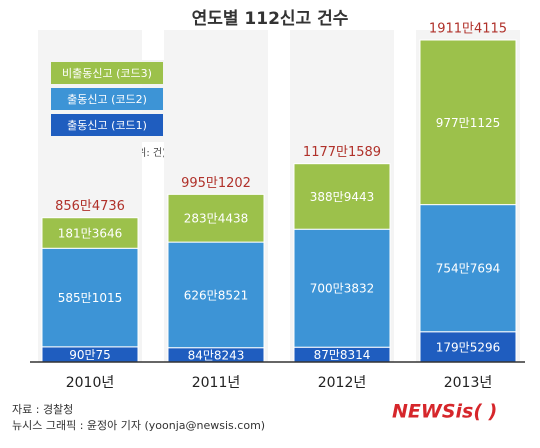  I want to click on data-label: 754만7694, so click(468, 269).